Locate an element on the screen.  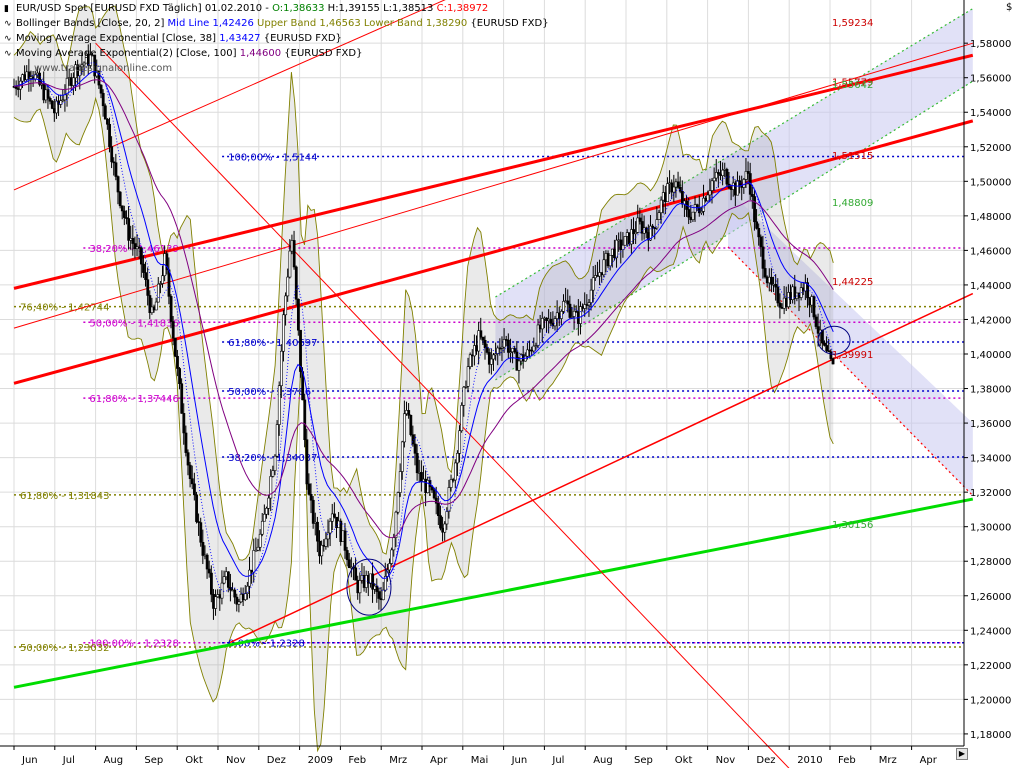
right-level-label: 1,44225 is located at coordinates (852, 282).